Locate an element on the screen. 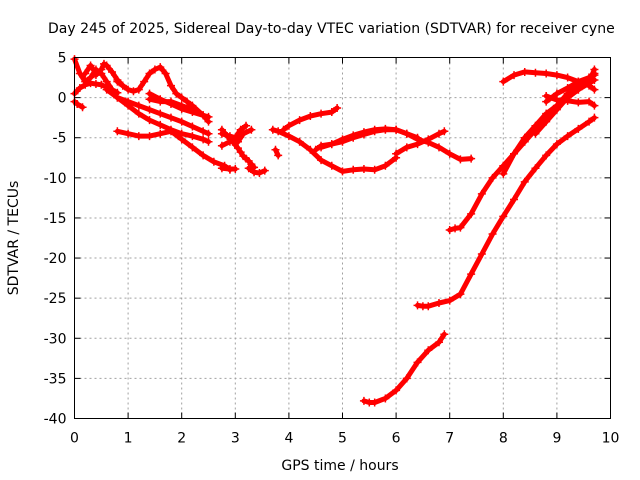 Image resolution: width=640 pixels, height=480 pixels. y-tick-labels: 5 0 -5 -10 -15 -20 -25 -30 -35 -40 is located at coordinates (55, 239).